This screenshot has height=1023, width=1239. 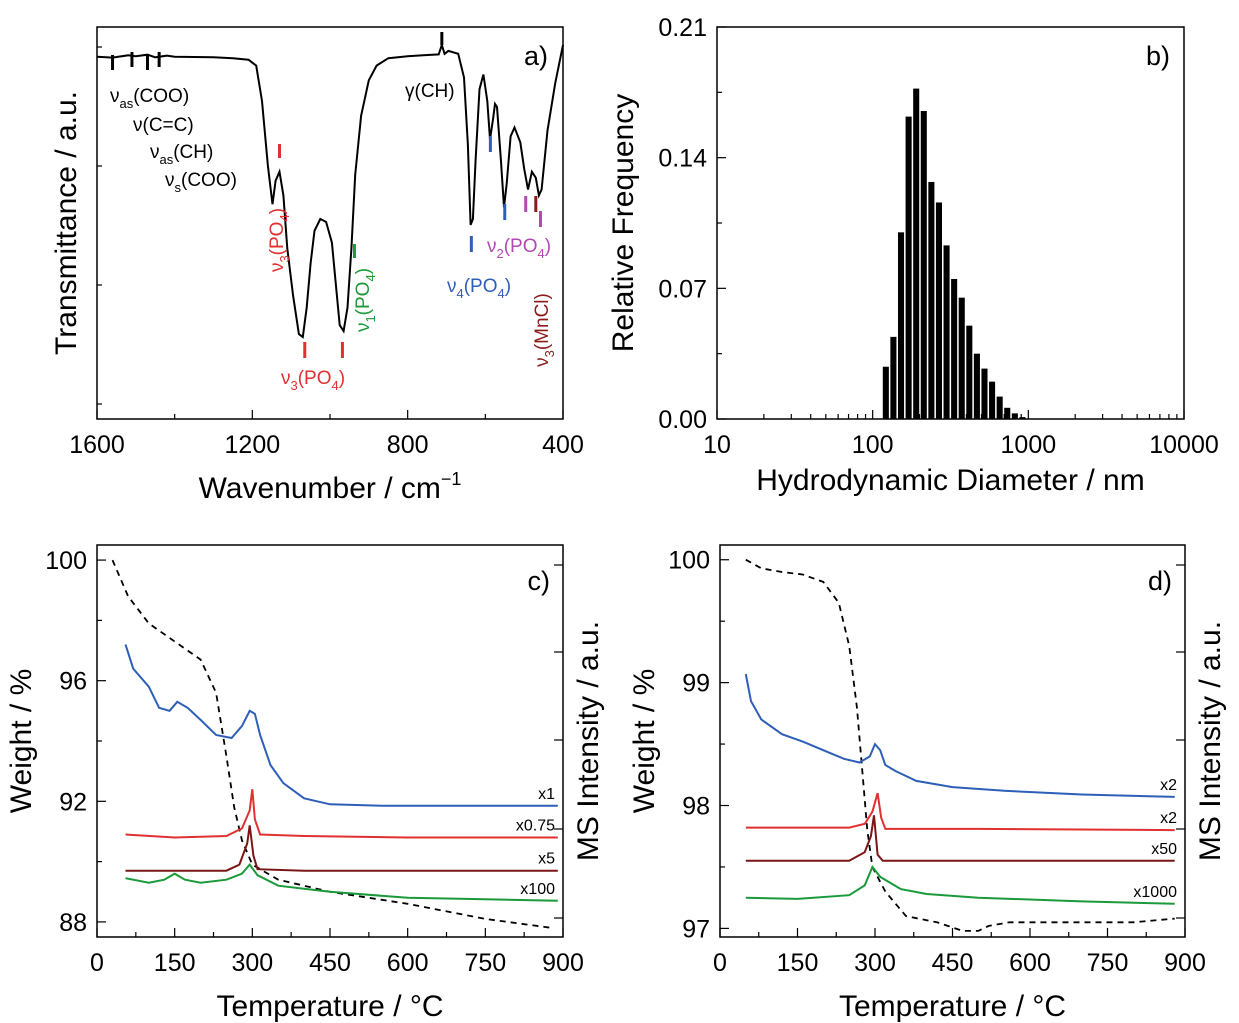 I want to click on panel-d-x-tick-label: 900, so click(x=1185, y=963).